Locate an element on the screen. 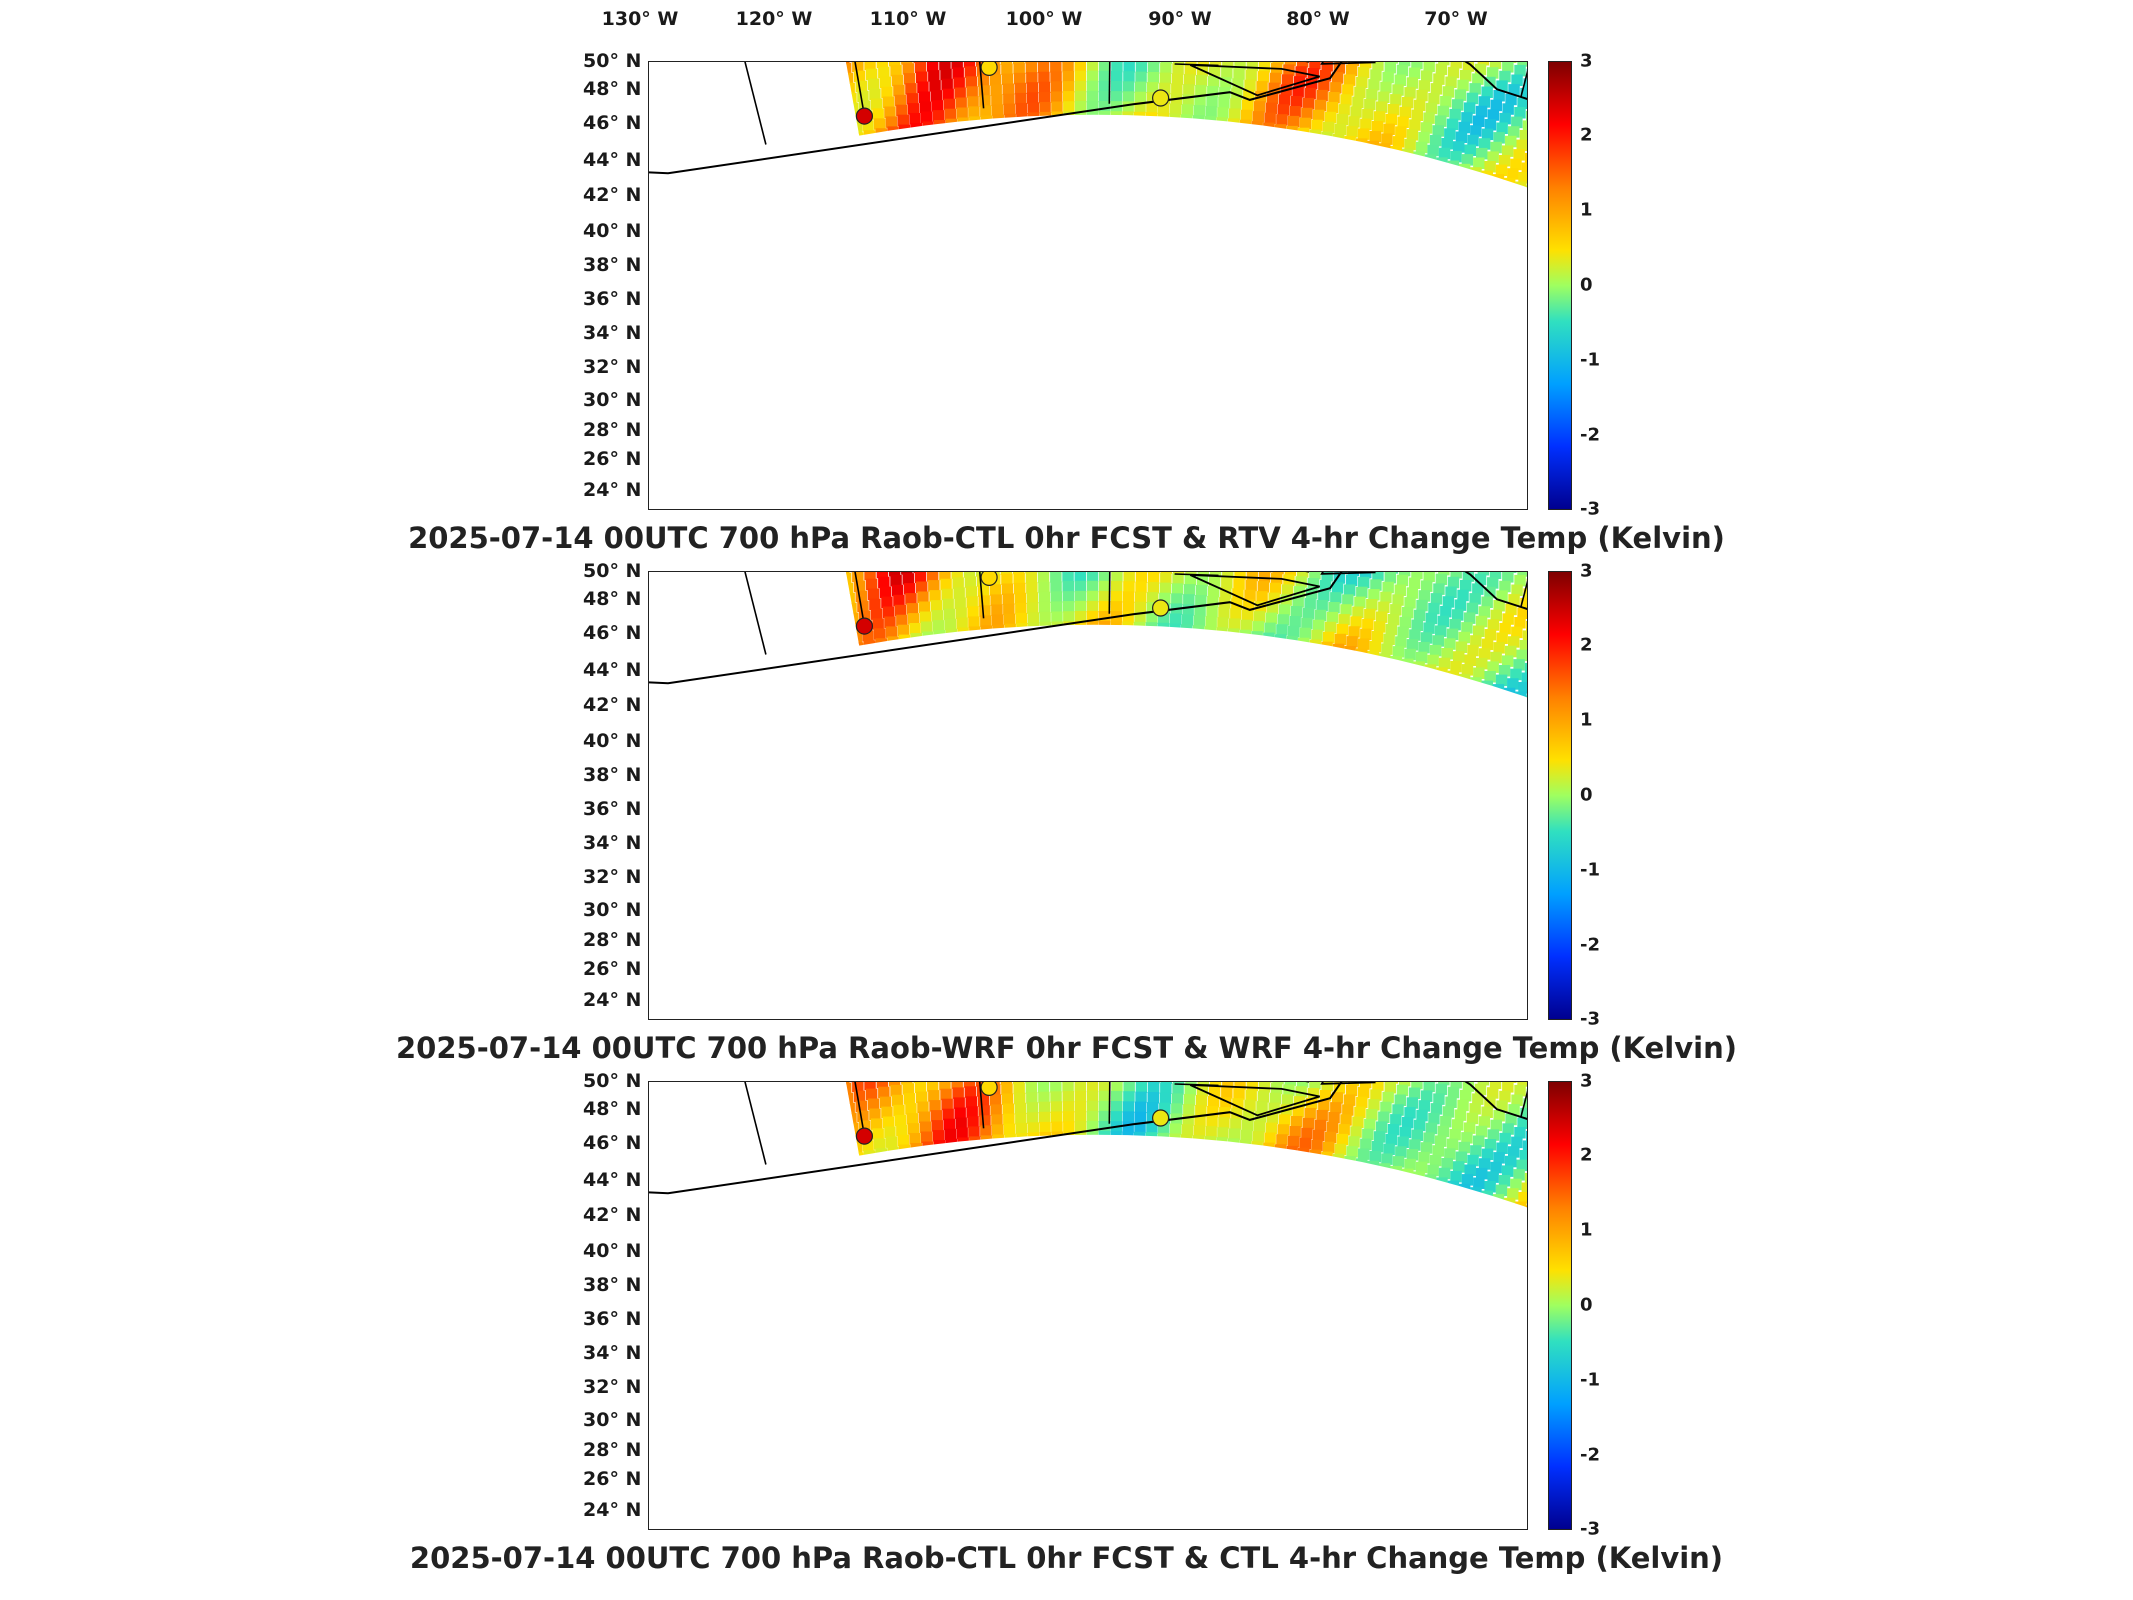 The width and height of the screenshot is (2133, 1600). longitude-label: 90° W is located at coordinates (1180, 19).